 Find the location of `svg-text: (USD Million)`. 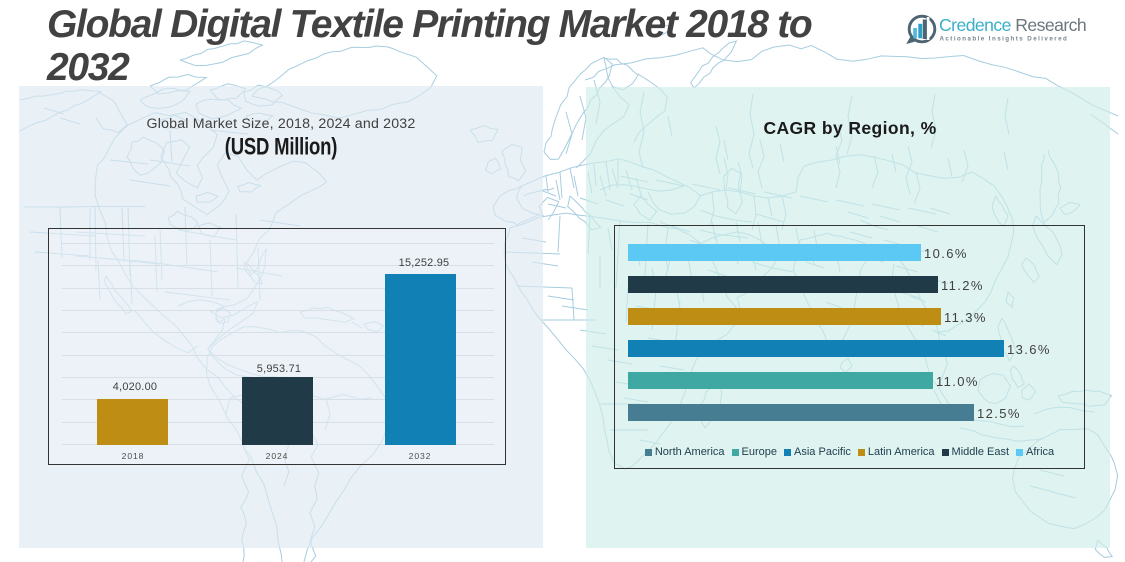

svg-text: (USD Million) is located at coordinates (281, 146).